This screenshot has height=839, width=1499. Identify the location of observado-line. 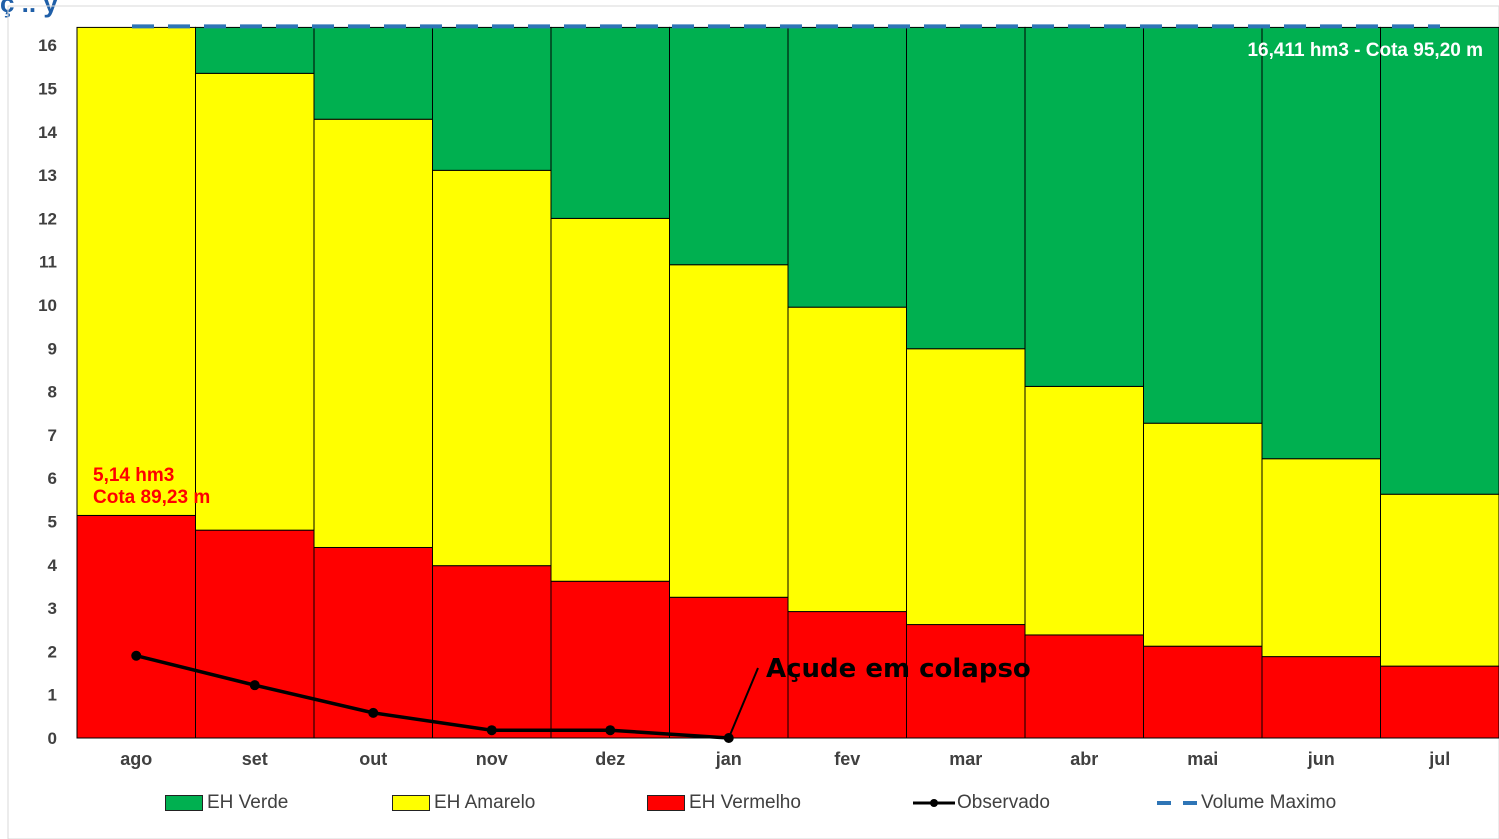
(432, 697).